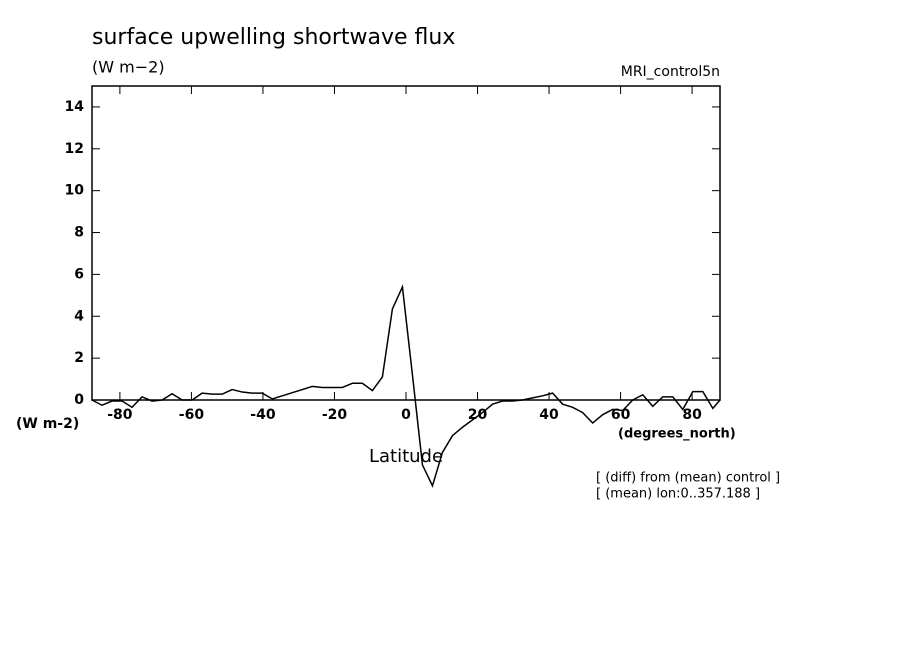 This screenshot has height=654, width=904. What do you see at coordinates (263, 415) in the screenshot?
I see `x-tick-label: -40` at bounding box center [263, 415].